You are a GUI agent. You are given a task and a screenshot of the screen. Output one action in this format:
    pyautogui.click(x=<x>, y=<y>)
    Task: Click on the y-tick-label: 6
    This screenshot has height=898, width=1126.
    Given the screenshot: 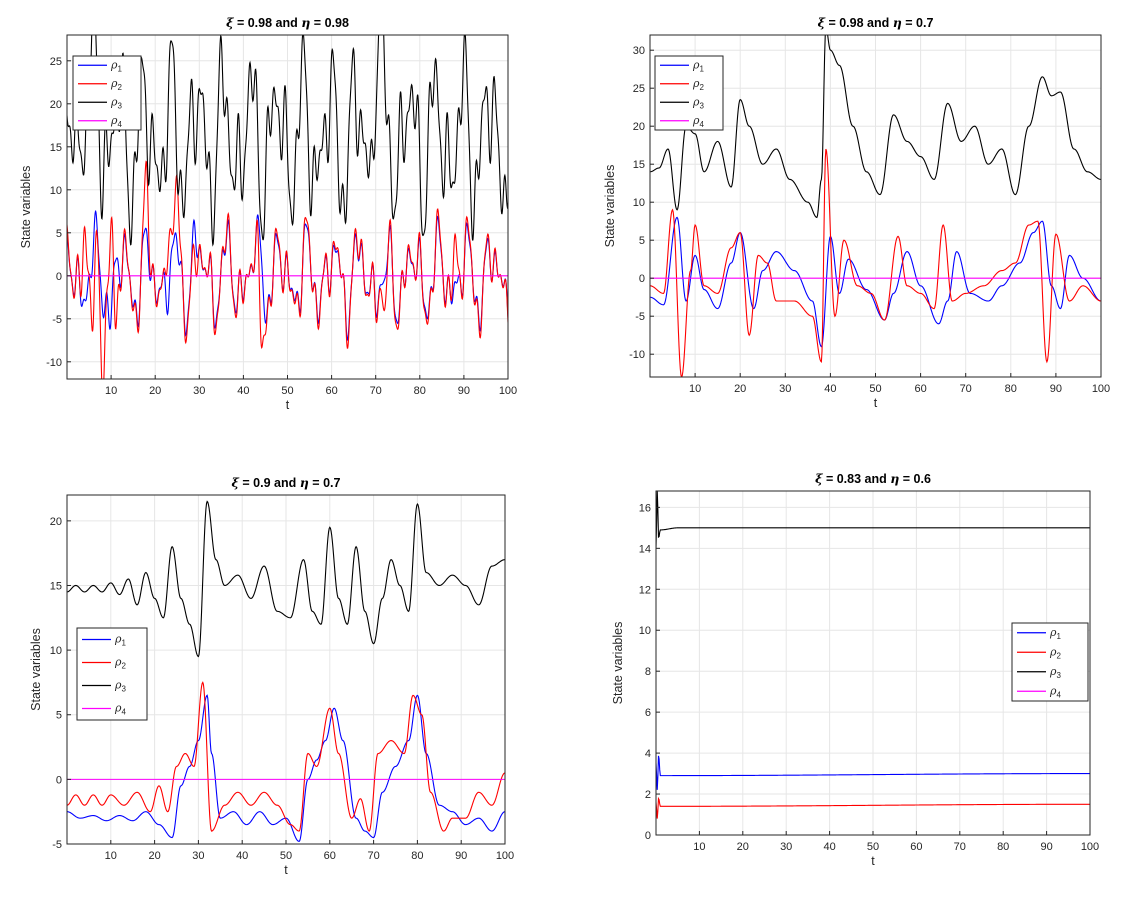 What is the action you would take?
    pyautogui.click(x=648, y=713)
    